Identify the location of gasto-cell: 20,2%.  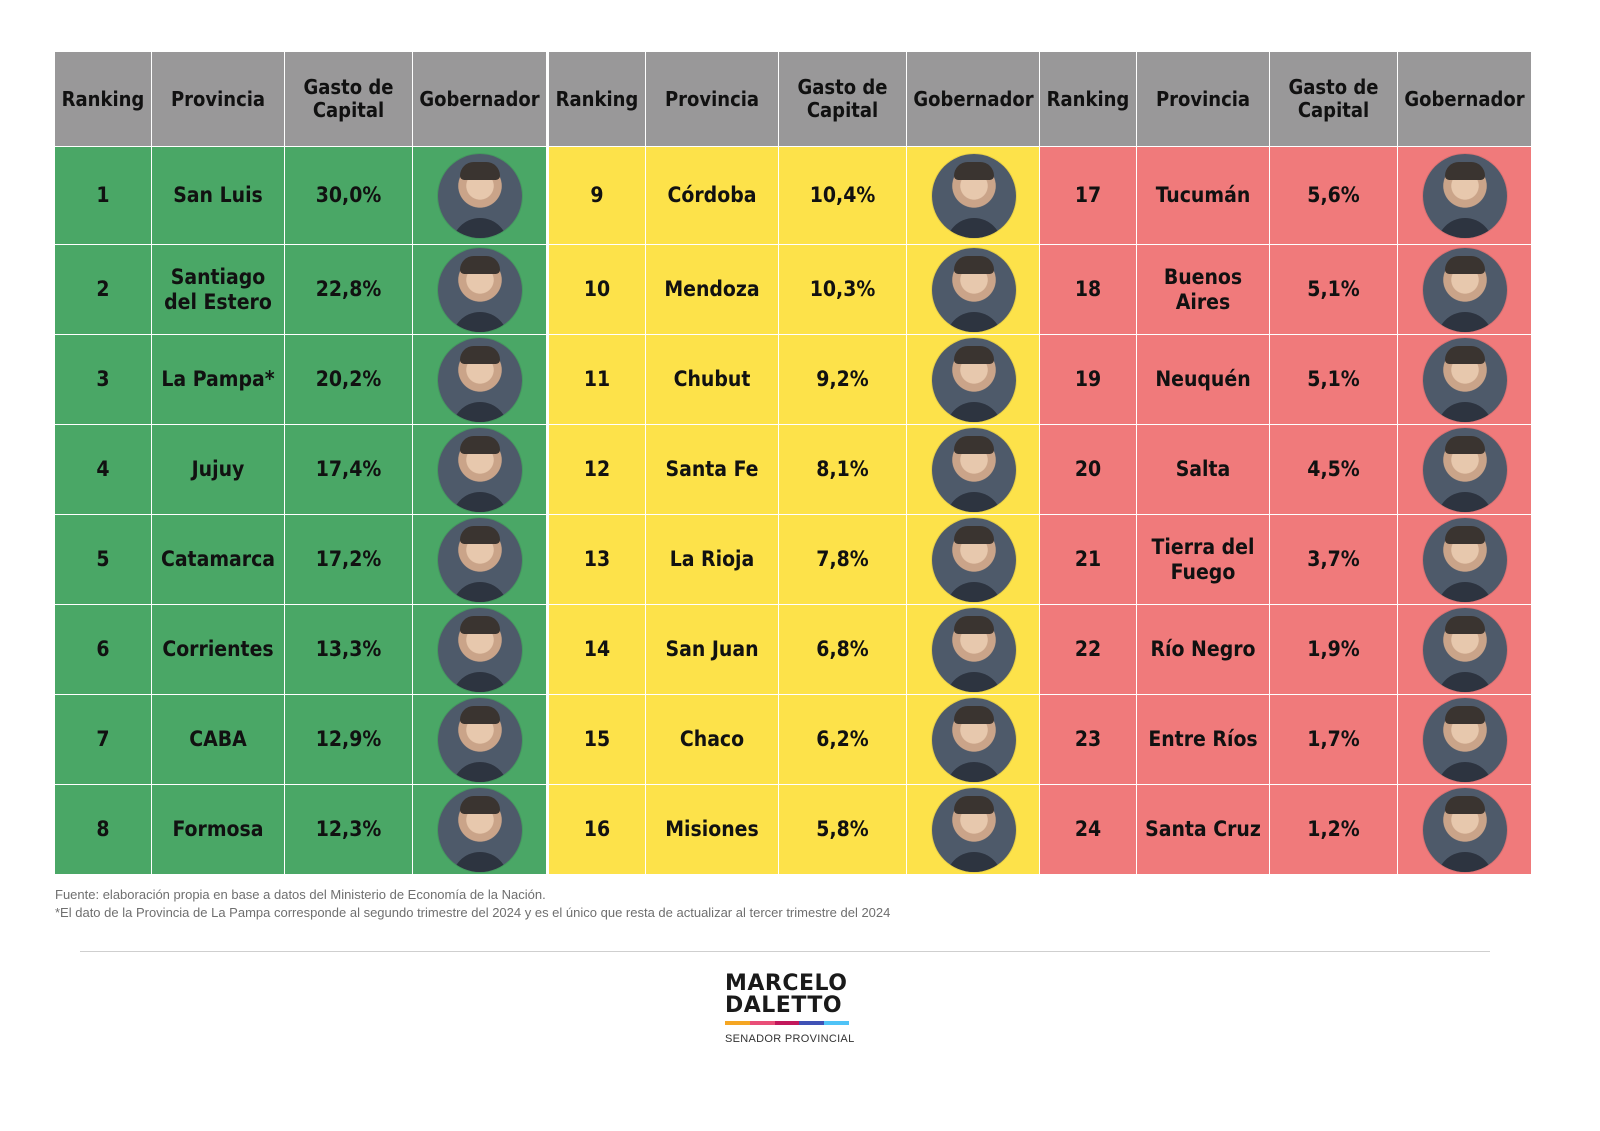
(348, 379).